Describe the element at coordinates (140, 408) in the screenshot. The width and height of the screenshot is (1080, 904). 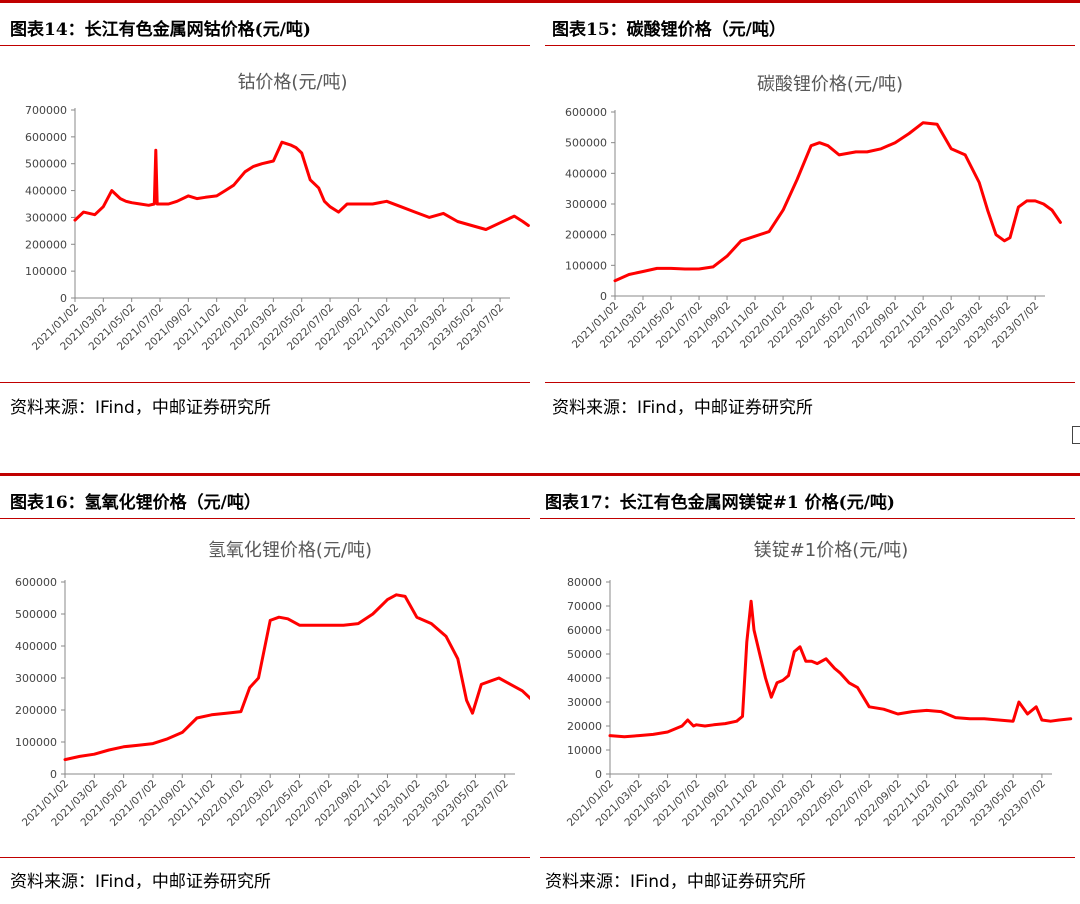
I see `figure-14-source: 资料来源：IFind，中邮证券研究所` at that location.